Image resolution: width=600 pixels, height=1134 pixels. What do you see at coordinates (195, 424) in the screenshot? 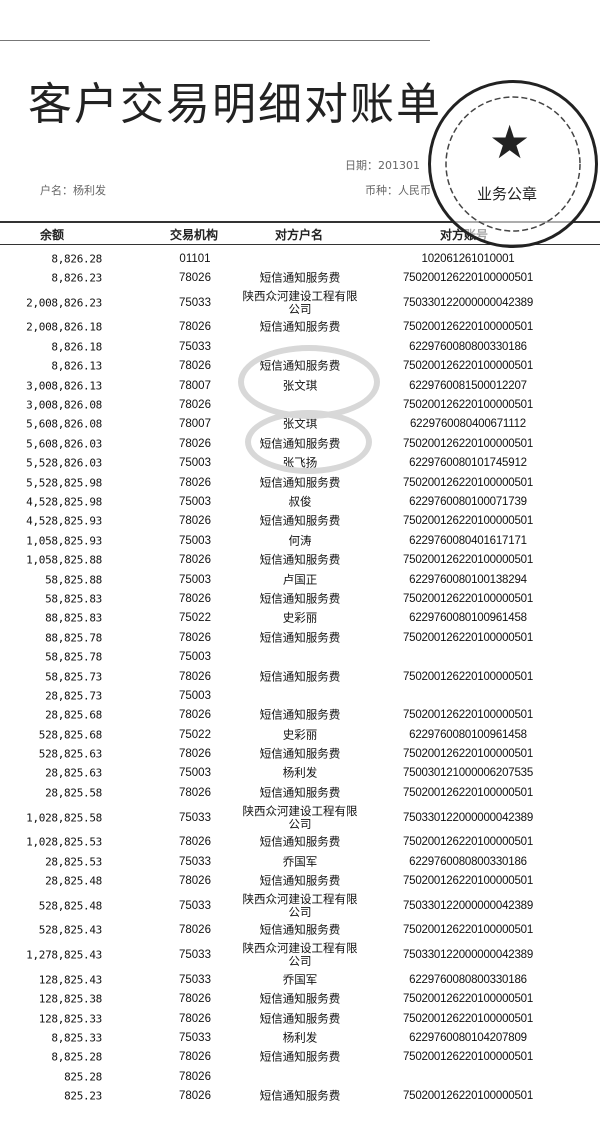
I see `org-cell: 78007` at bounding box center [195, 424].